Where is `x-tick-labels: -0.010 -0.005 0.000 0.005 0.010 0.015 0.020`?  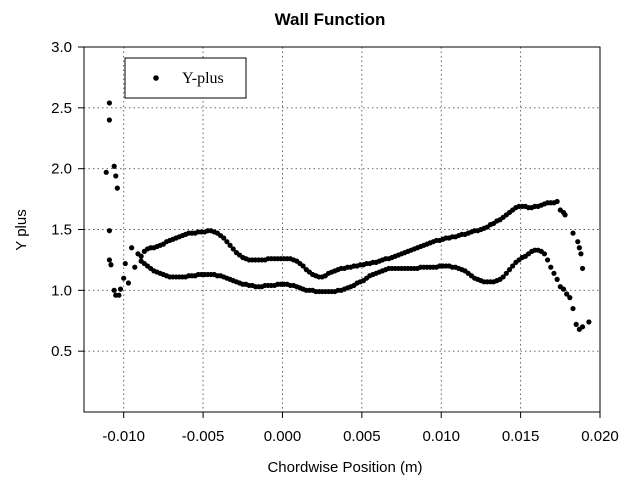
x-tick-labels: -0.010 -0.005 0.000 0.005 0.010 0.015 0.020 is located at coordinates (360, 436).